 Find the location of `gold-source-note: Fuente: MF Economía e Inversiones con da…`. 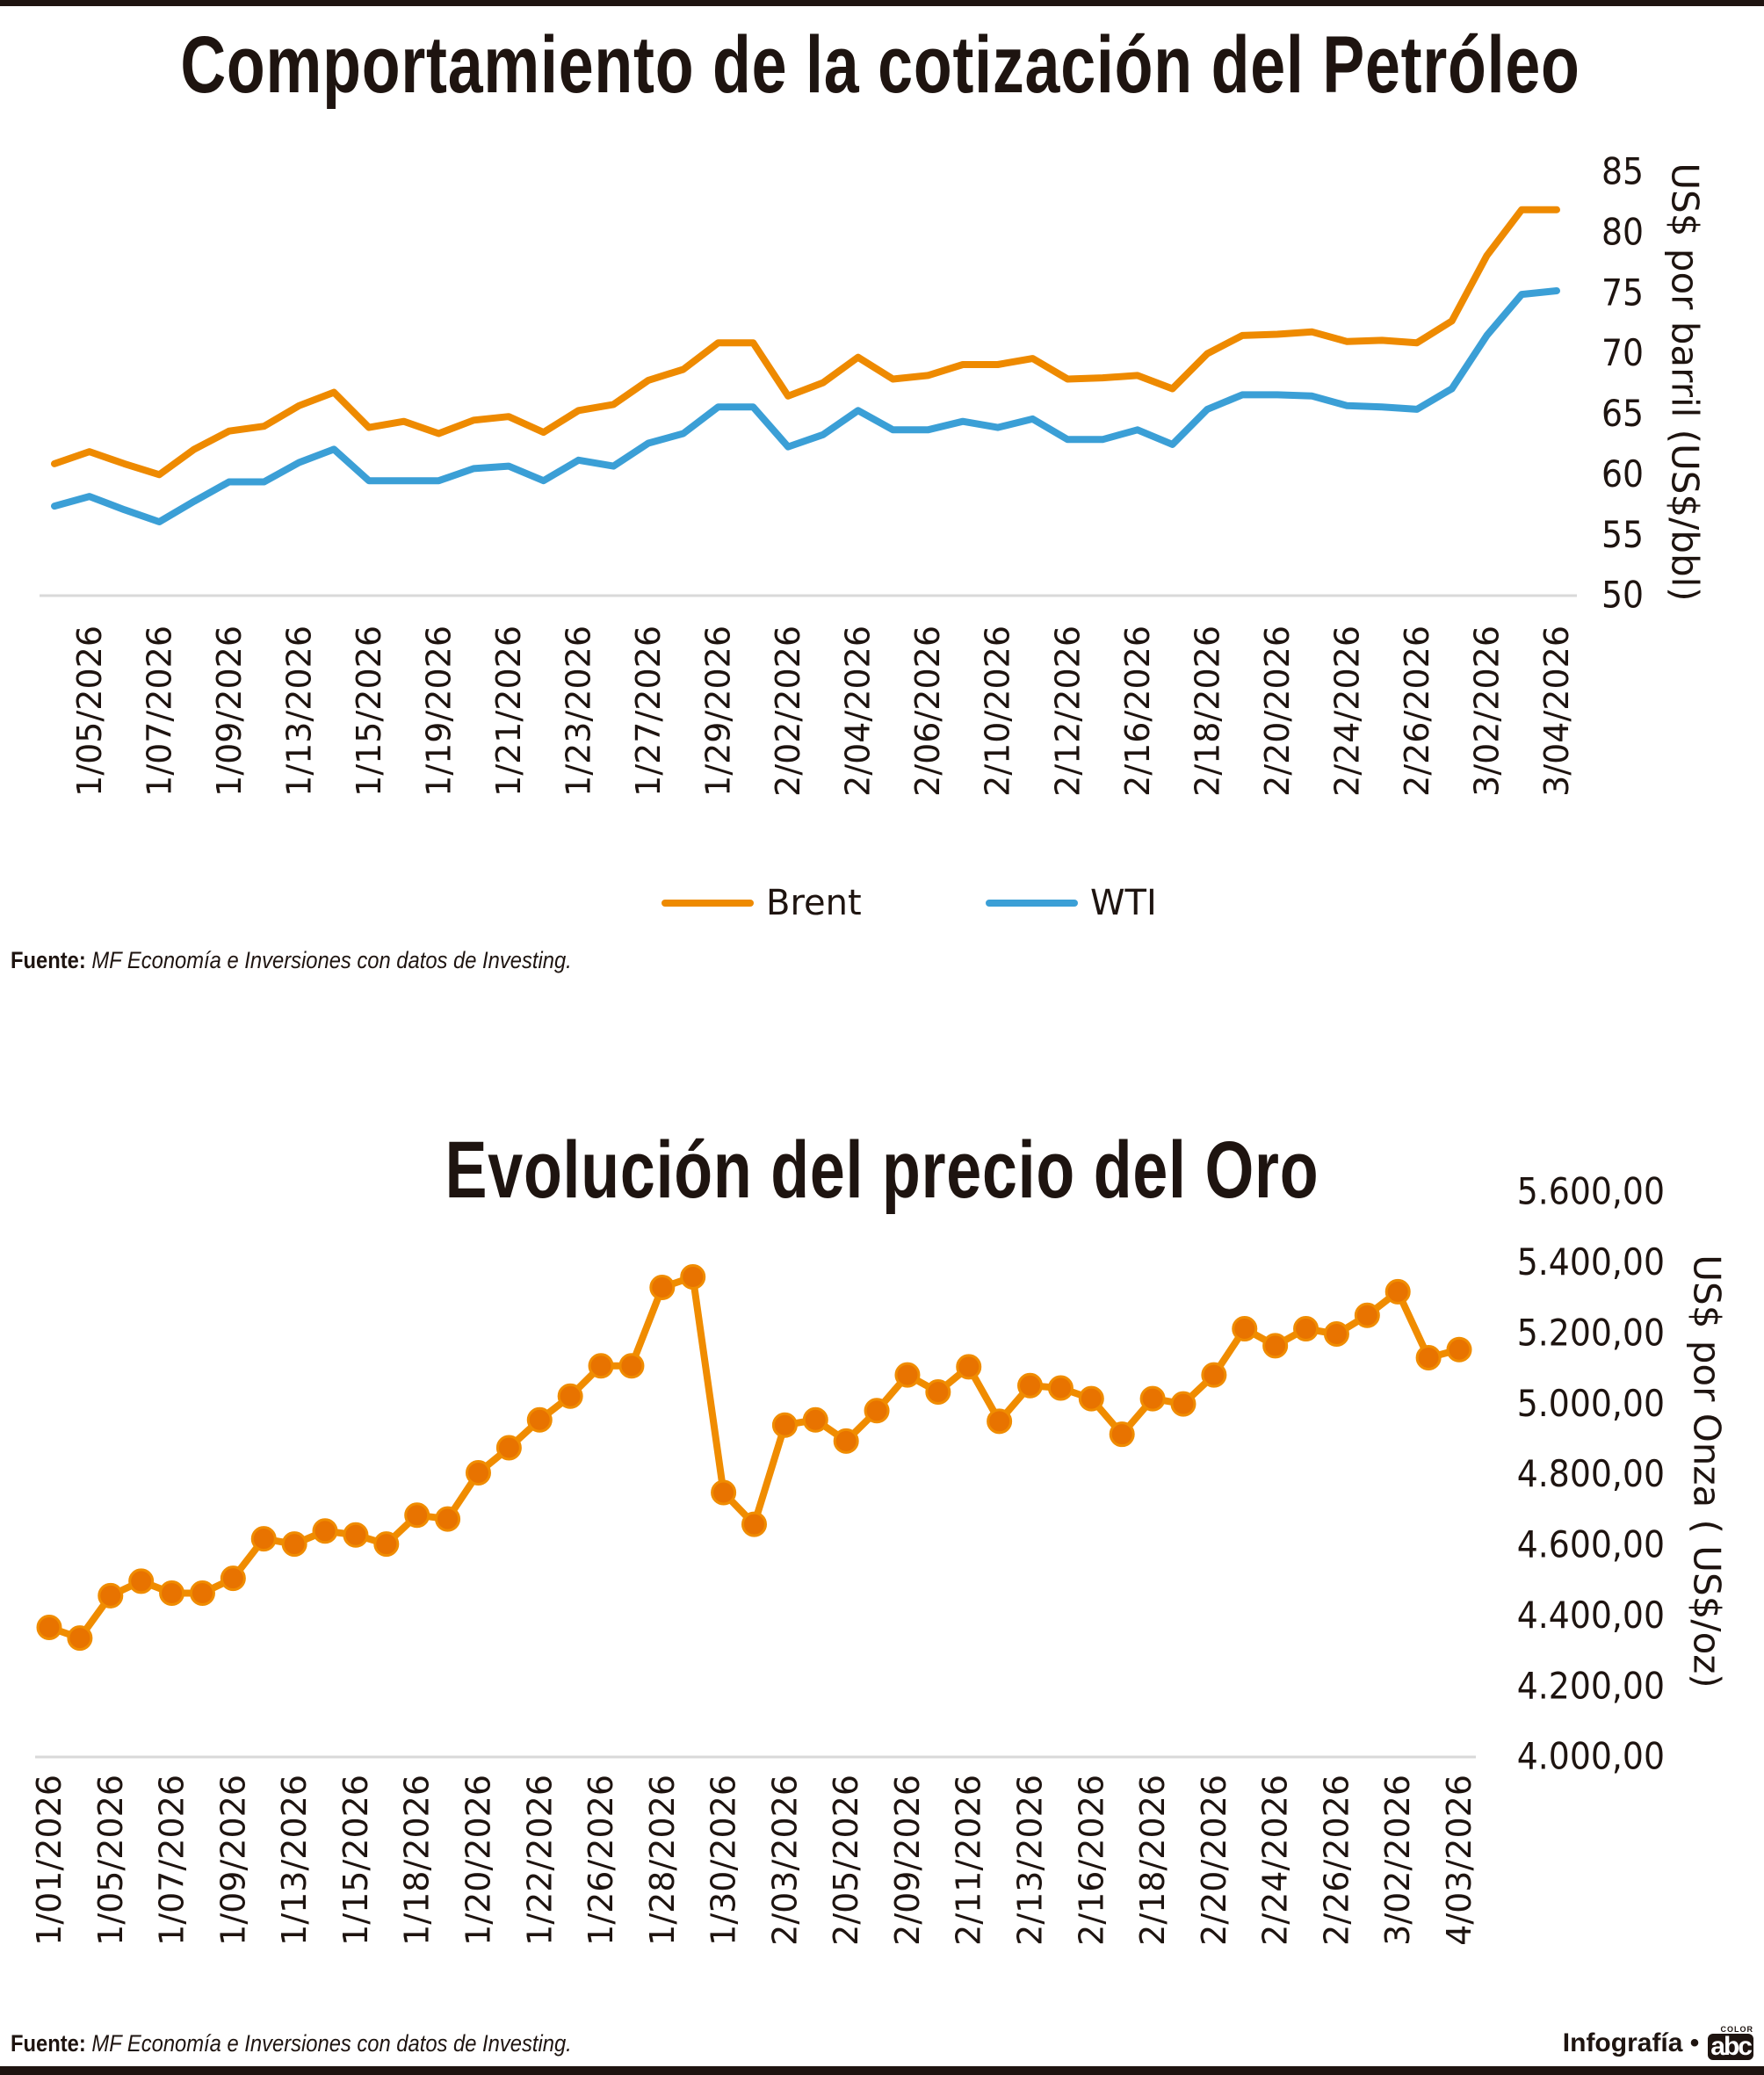

gold-source-note: Fuente: MF Economía e Inversiones con da… is located at coordinates (292, 2043).